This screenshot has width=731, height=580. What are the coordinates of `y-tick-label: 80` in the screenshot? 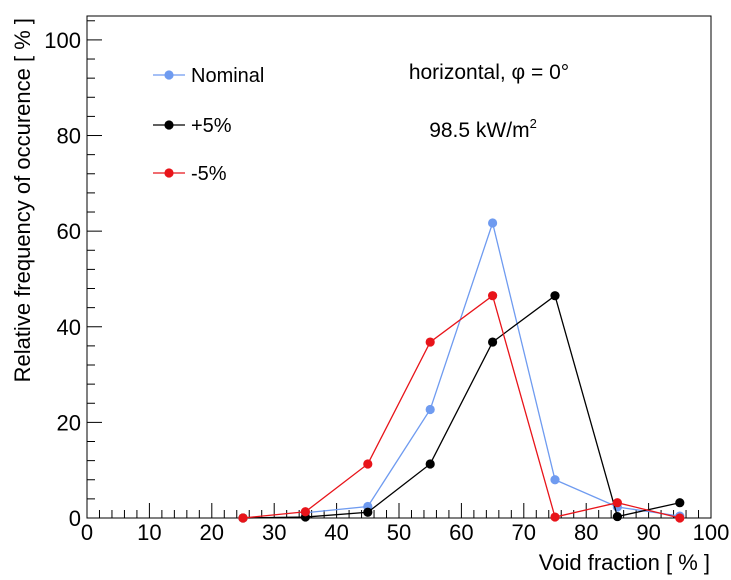 It's located at (69, 136).